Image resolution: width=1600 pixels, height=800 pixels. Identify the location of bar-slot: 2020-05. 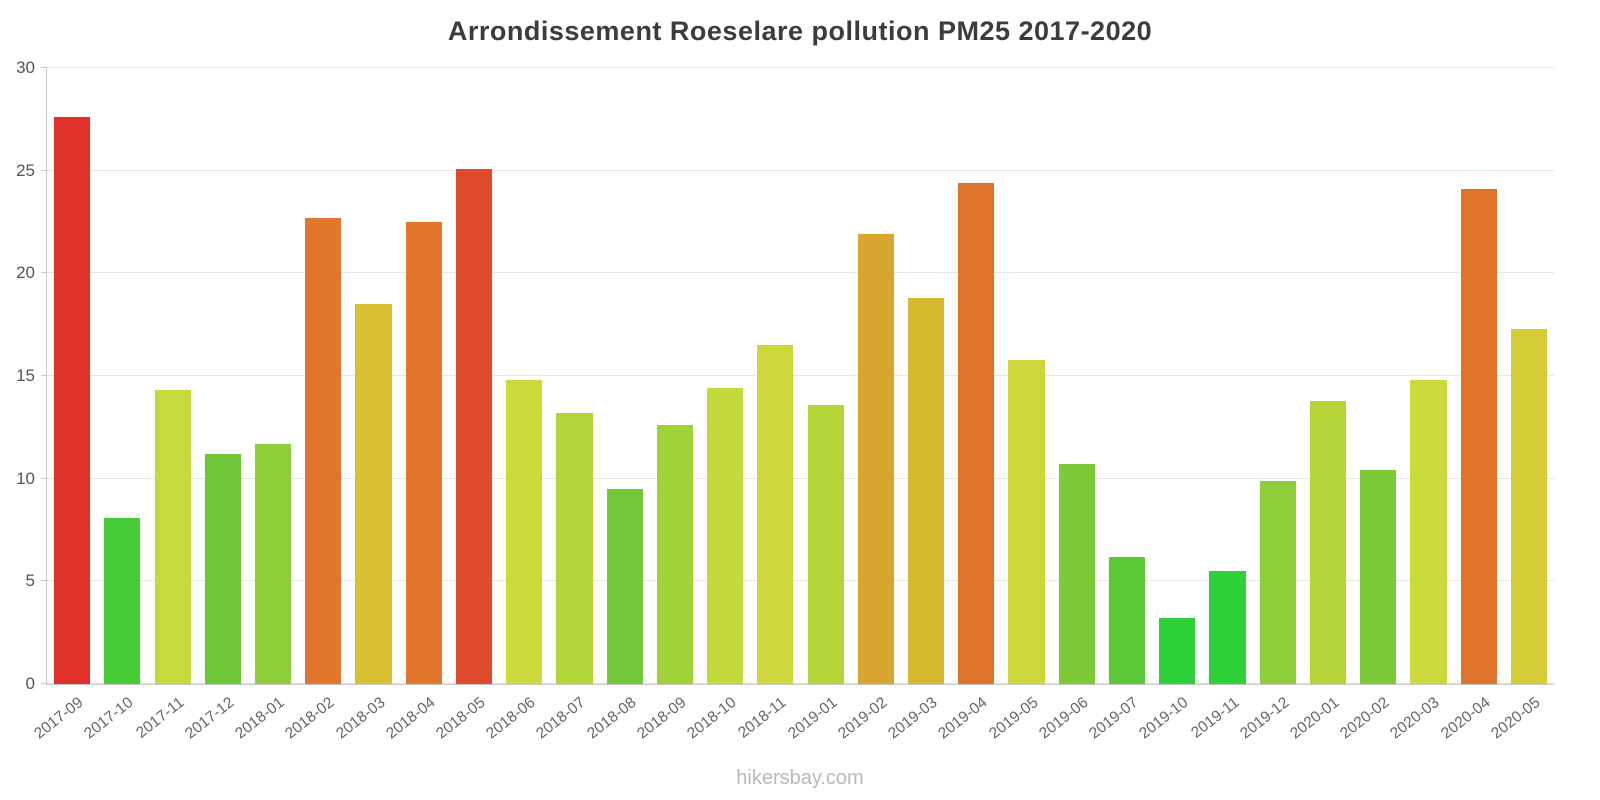
(1521, 405).